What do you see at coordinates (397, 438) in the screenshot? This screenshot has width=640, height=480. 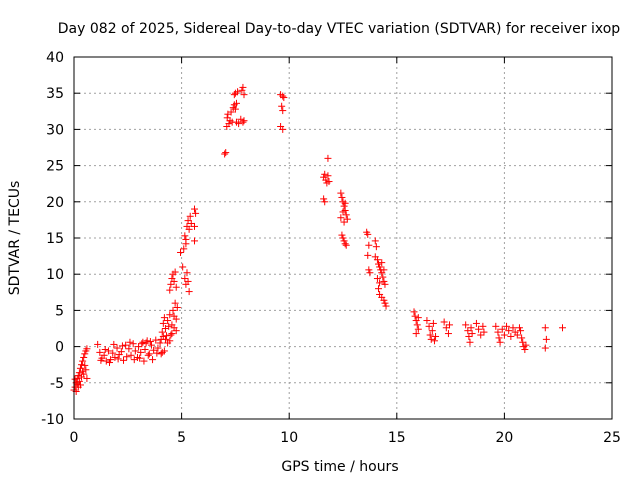 I see `x-tick-label: 15` at bounding box center [397, 438].